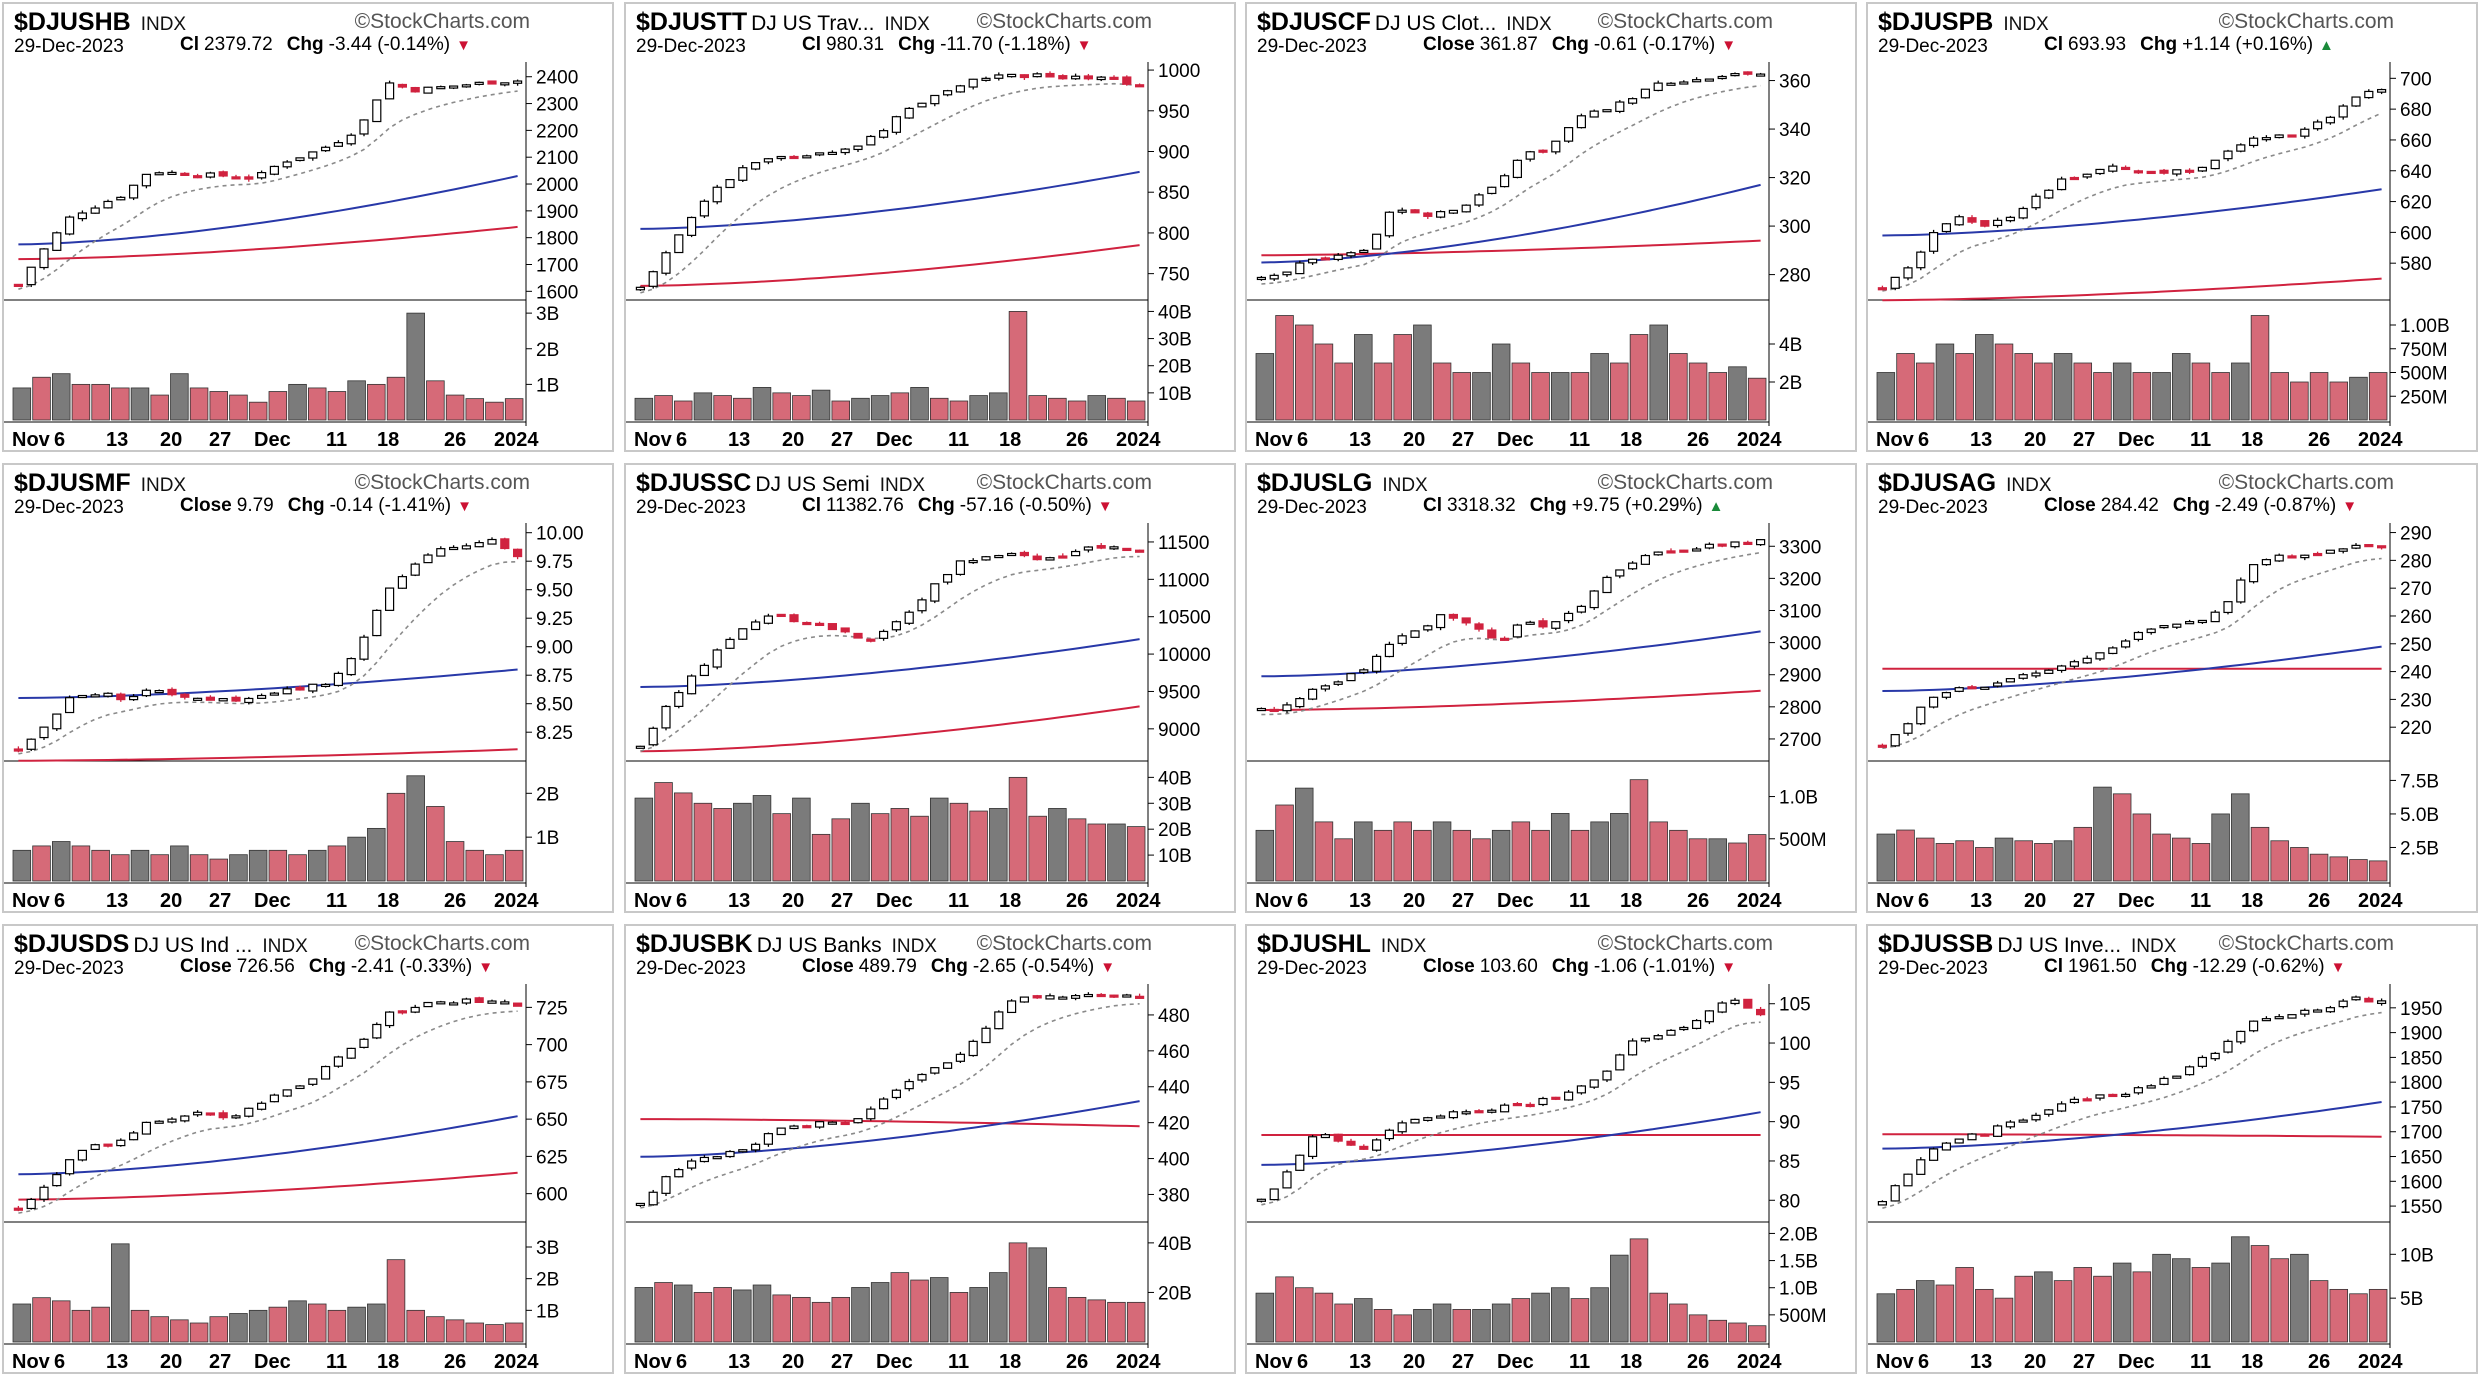 The height and width of the screenshot is (1378, 2486). What do you see at coordinates (2195, 967) in the screenshot?
I see `quote-line: Cl 1961.50 Chg -12.29 (-0.62%) ▼` at bounding box center [2195, 967].